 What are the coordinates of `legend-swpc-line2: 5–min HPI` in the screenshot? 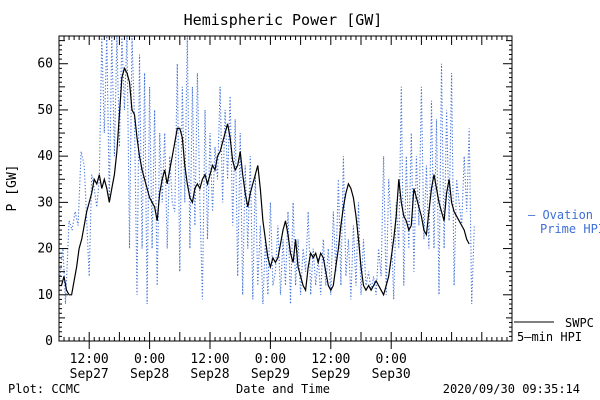 It's located at (549, 337).